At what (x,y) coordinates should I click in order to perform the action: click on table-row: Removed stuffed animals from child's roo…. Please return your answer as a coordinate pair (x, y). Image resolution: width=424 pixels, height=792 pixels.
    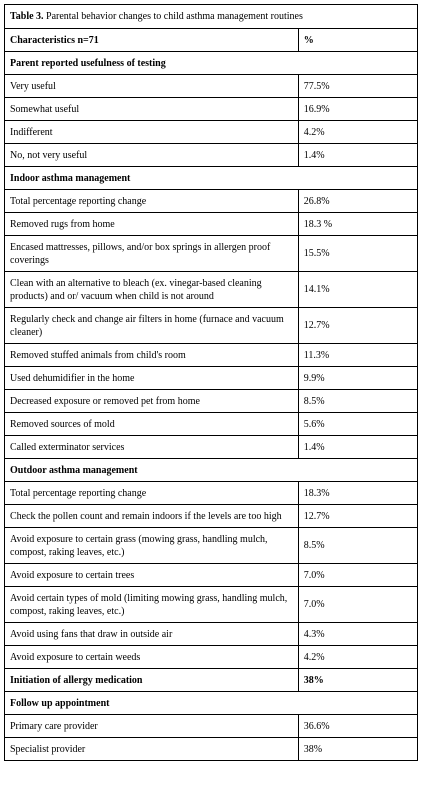
    Looking at the image, I should click on (211, 355).